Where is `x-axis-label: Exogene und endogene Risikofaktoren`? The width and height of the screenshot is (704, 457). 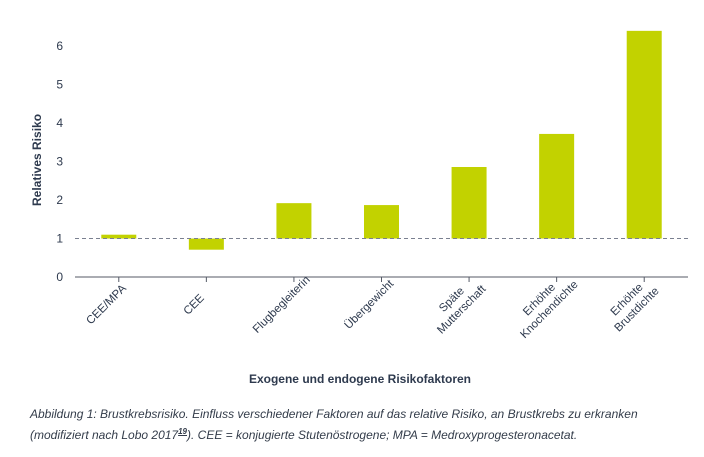 x-axis-label: Exogene und endogene Risikofaktoren is located at coordinates (360, 379).